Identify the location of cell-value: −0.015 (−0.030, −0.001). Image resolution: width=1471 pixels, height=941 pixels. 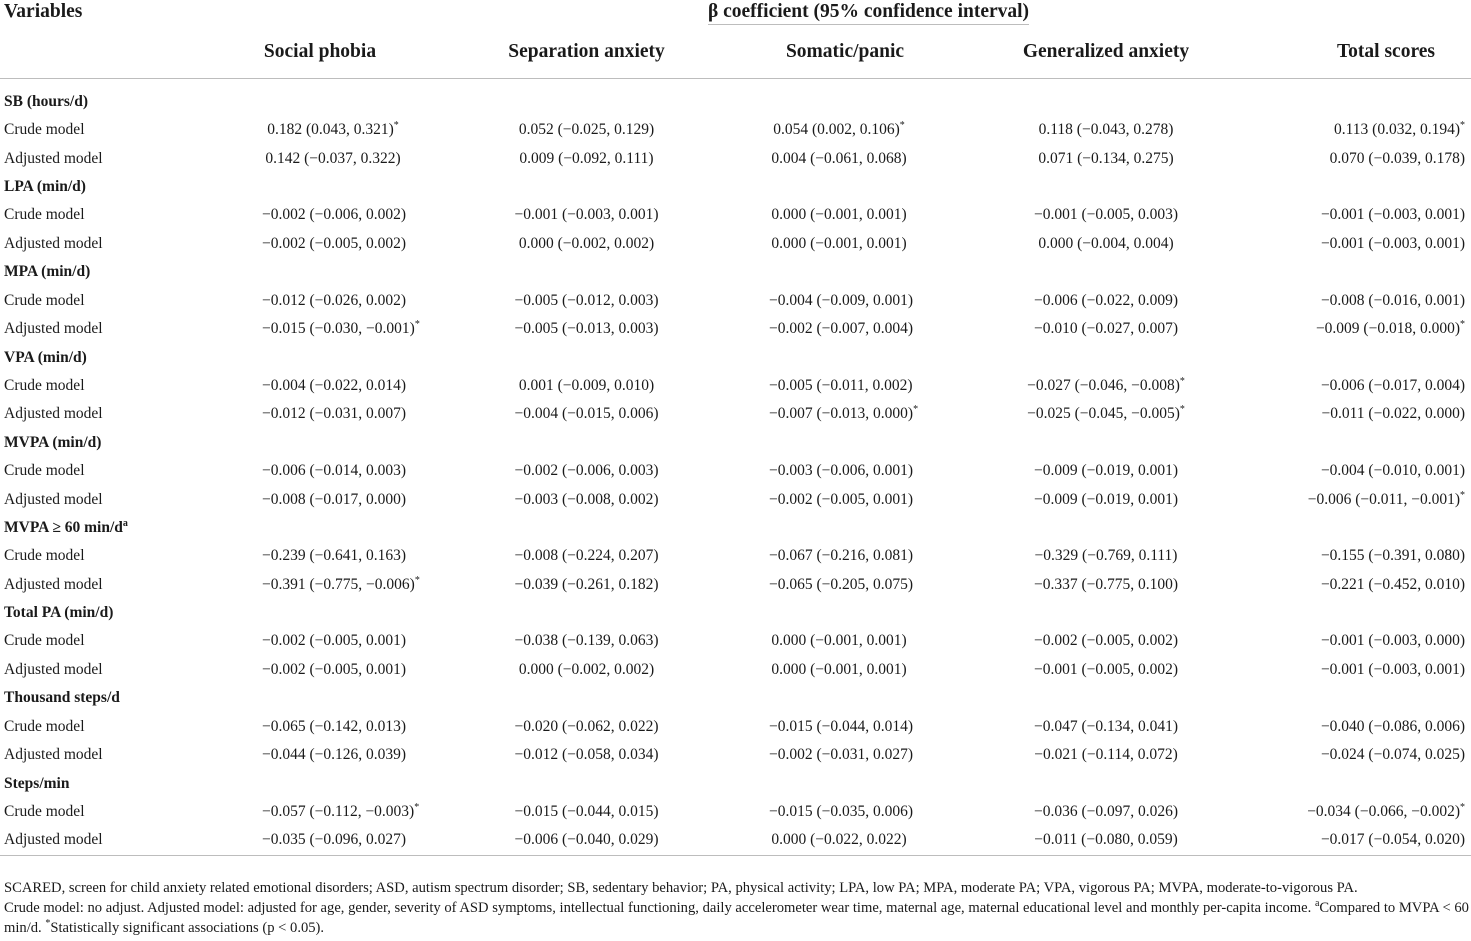
(338, 329).